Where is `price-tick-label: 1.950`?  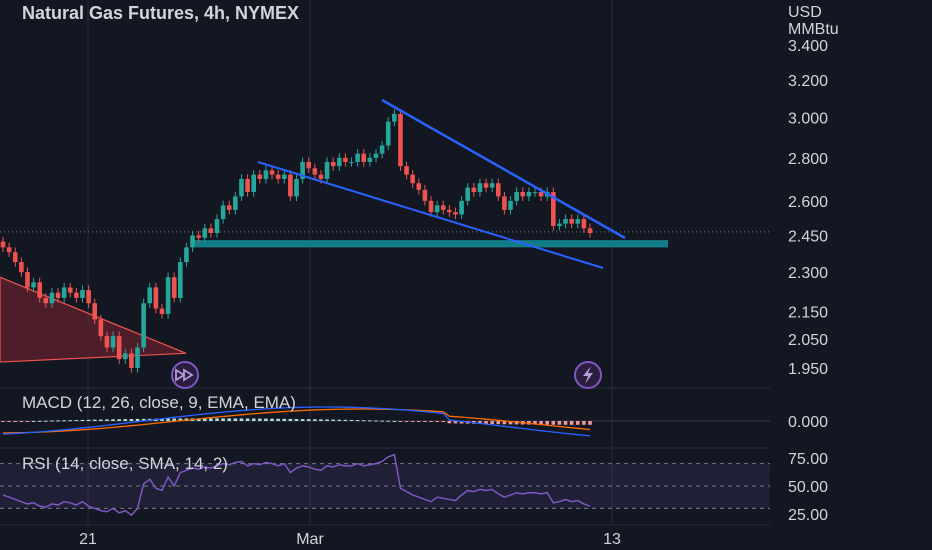 price-tick-label: 1.950 is located at coordinates (808, 369).